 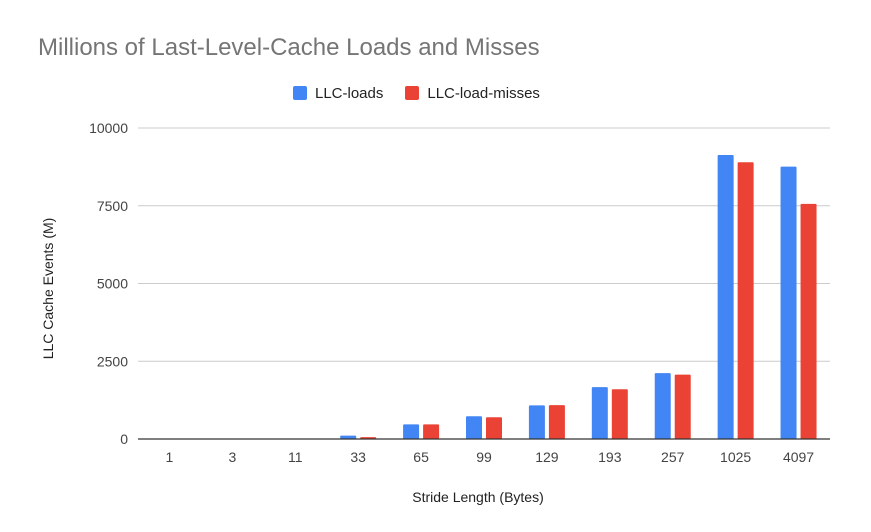 What do you see at coordinates (412, 93) in the screenshot?
I see `legend-swatch-llc-load-misses` at bounding box center [412, 93].